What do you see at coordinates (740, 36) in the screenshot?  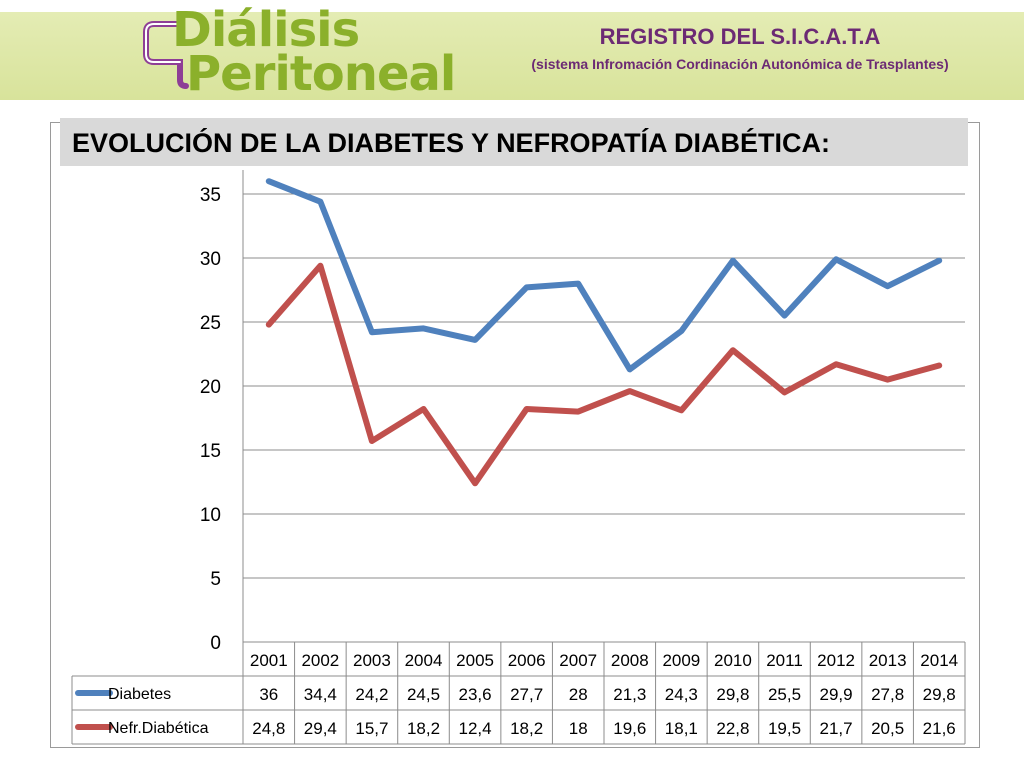 I see `registry-title: REGISTRO DEL S.I.C.A.T.A` at bounding box center [740, 36].